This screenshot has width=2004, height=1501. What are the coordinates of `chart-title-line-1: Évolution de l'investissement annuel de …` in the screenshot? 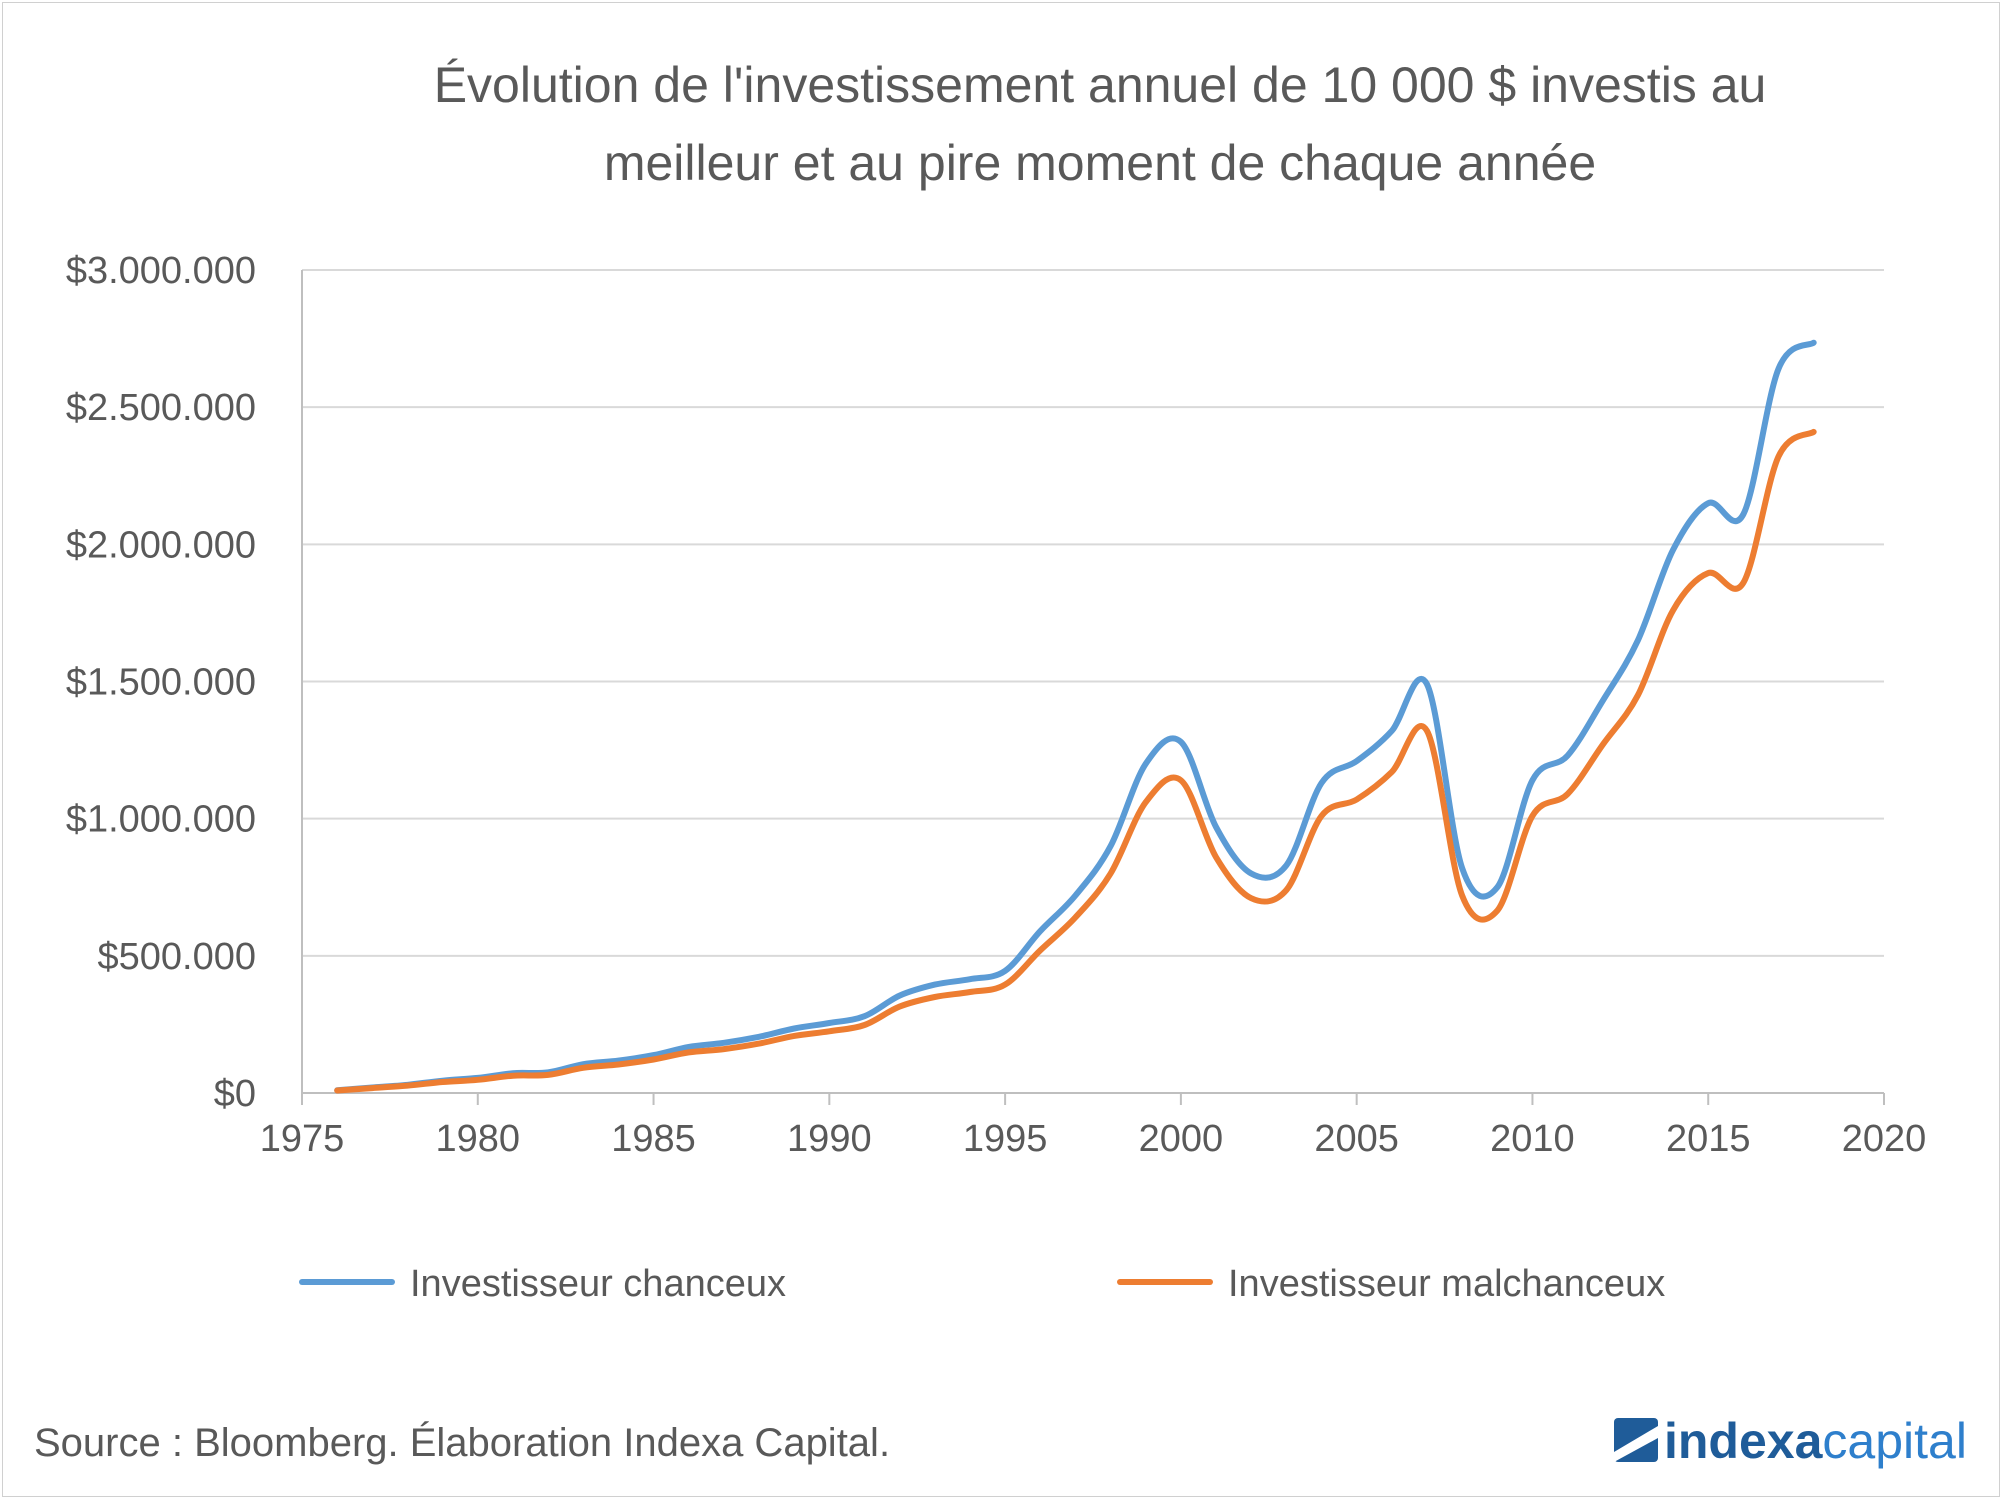 It's located at (1100, 85).